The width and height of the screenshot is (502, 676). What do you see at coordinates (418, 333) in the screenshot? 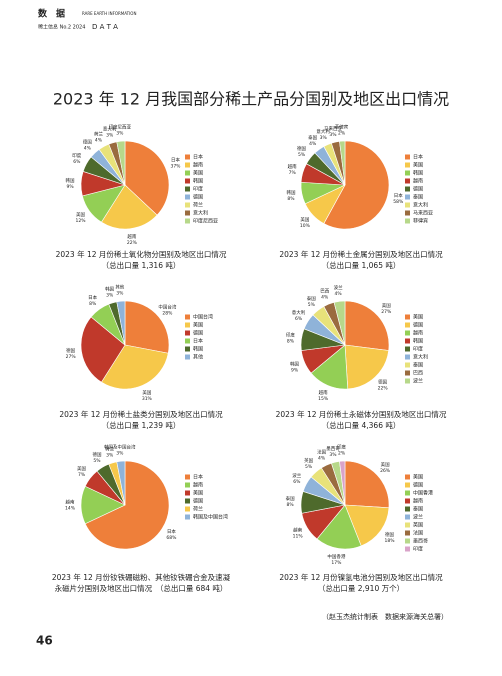
I see `legend-label: 越南` at bounding box center [418, 333].